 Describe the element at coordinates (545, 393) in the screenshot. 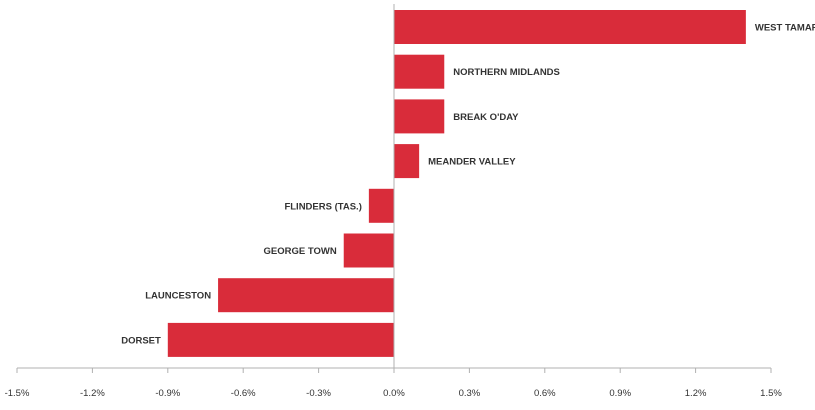

I see `x-tick-label: 0.6%` at that location.